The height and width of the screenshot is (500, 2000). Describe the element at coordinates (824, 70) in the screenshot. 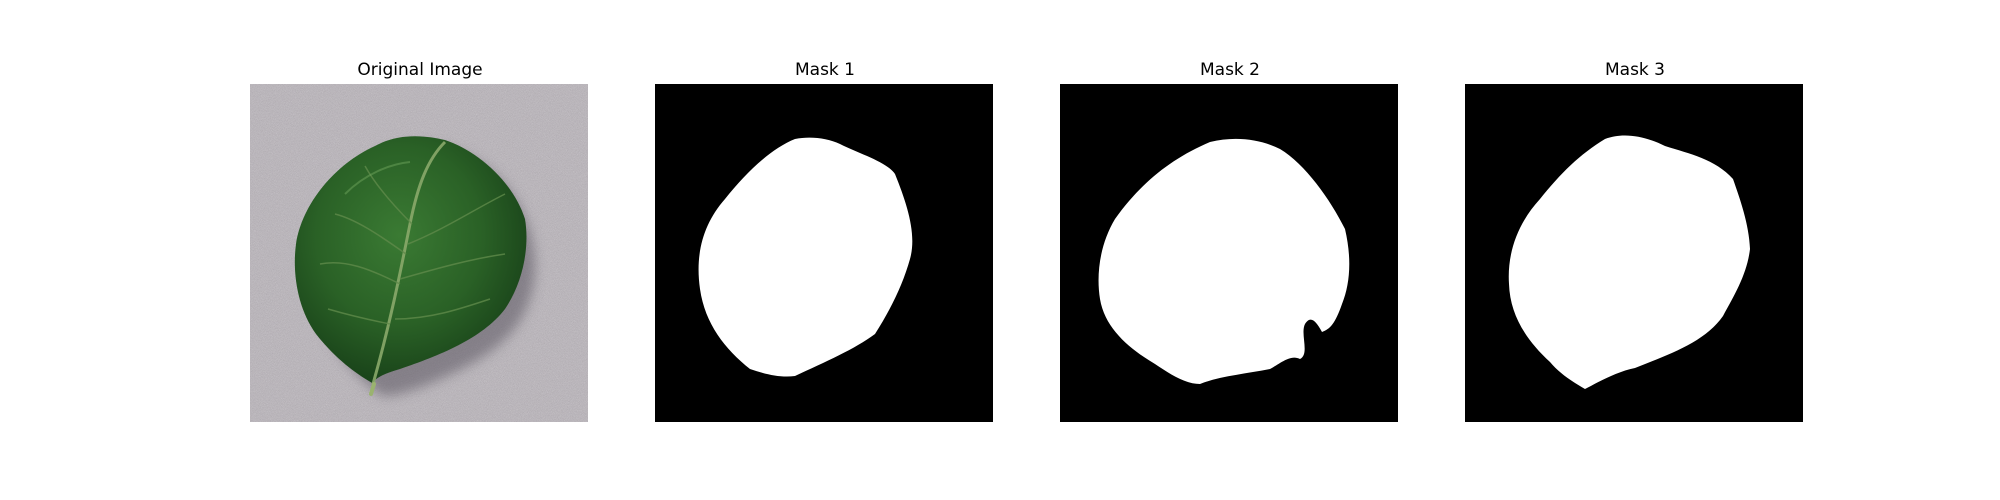

I see `panel-title: Mask 1` at that location.